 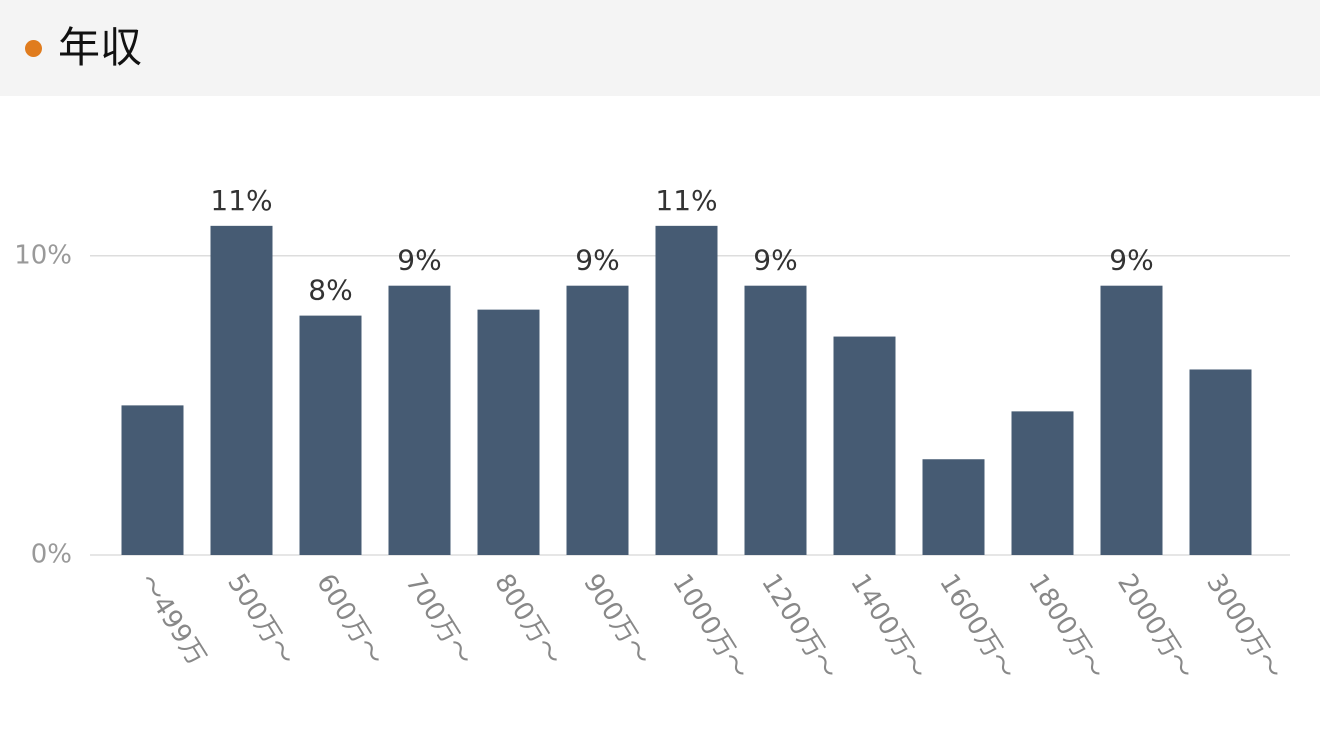 What do you see at coordinates (888, 627) in the screenshot?
I see `x-tick-label: 1400万〜` at bounding box center [888, 627].